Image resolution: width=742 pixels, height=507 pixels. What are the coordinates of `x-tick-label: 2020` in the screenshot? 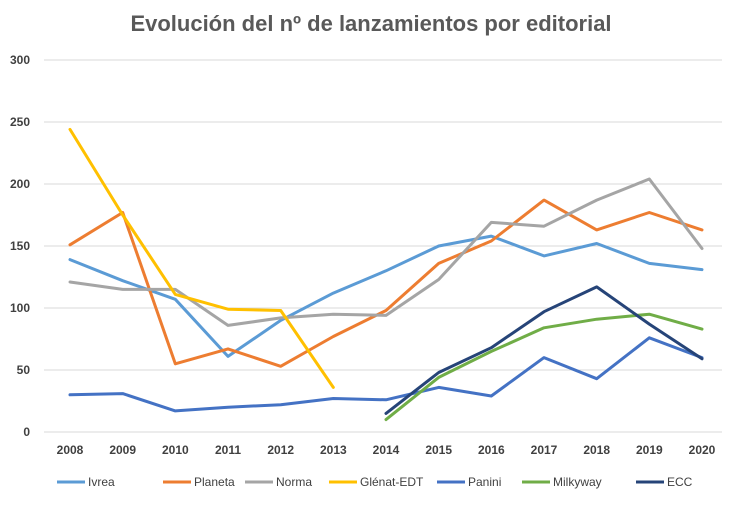 It's located at (702, 450).